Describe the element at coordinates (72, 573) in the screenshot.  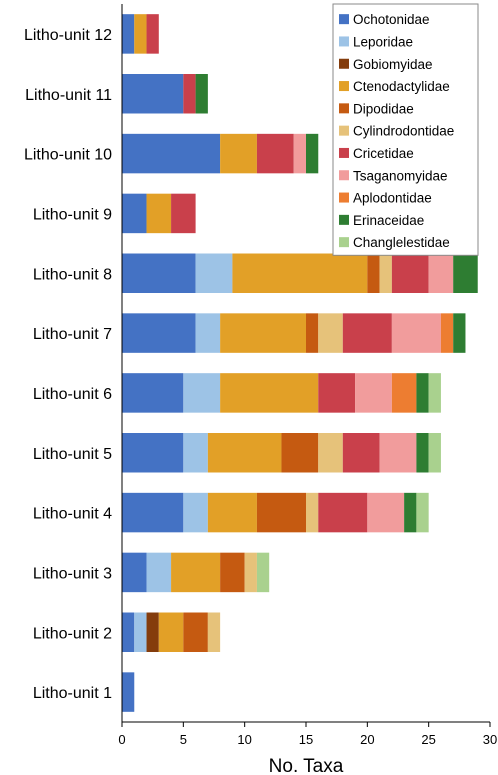
I see `category-label: Litho-unit 3` at that location.